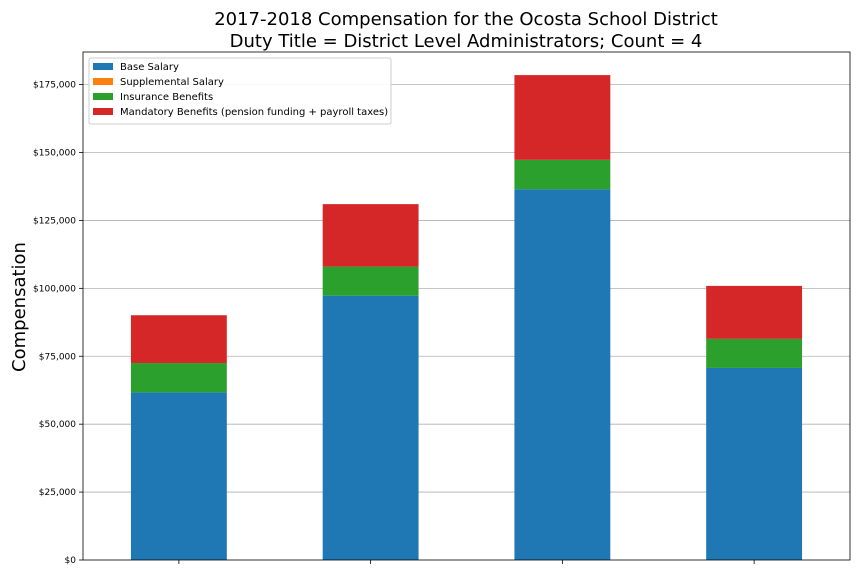 The width and height of the screenshot is (864, 576). I want to click on y-tick-label: $0, so click(71, 561).